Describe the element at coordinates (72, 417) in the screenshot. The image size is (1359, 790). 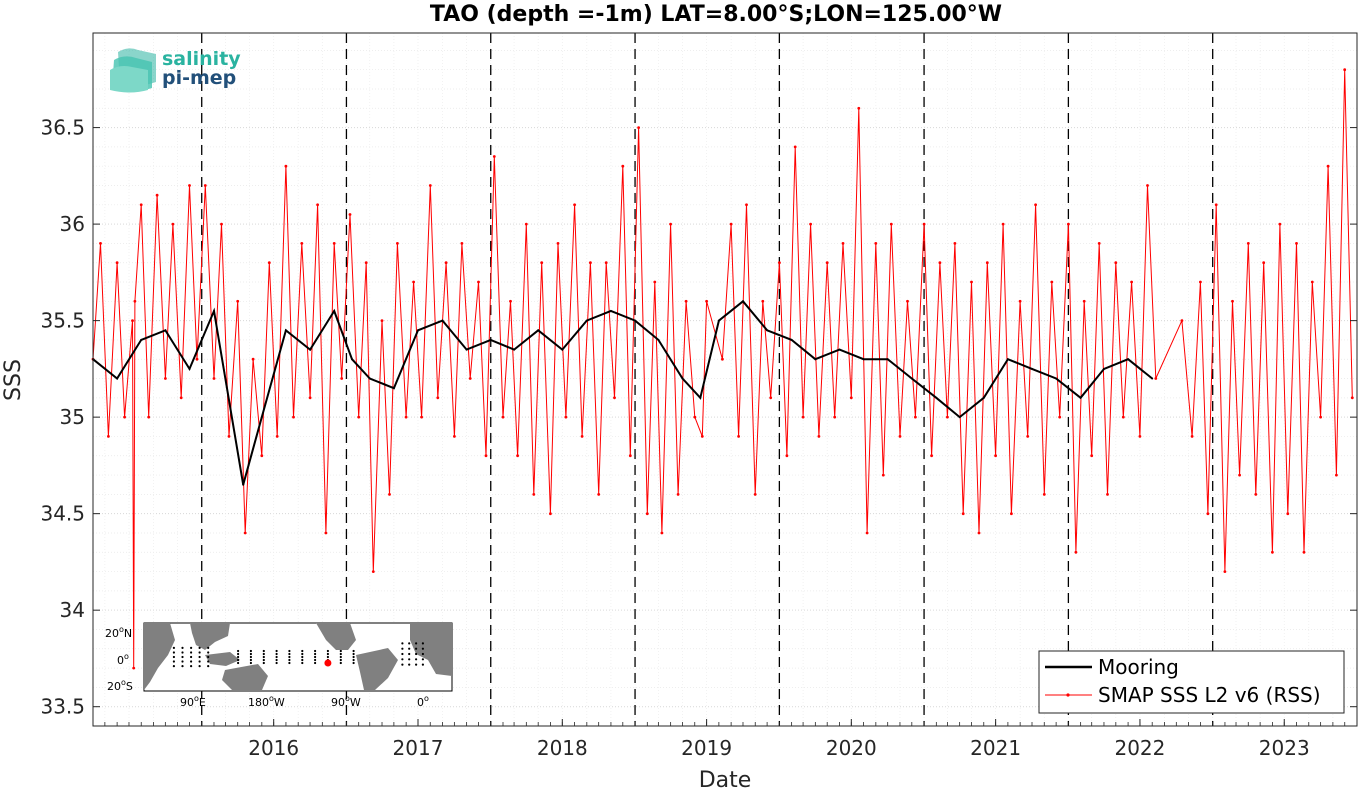
I see `y-tick-label: 35` at that location.